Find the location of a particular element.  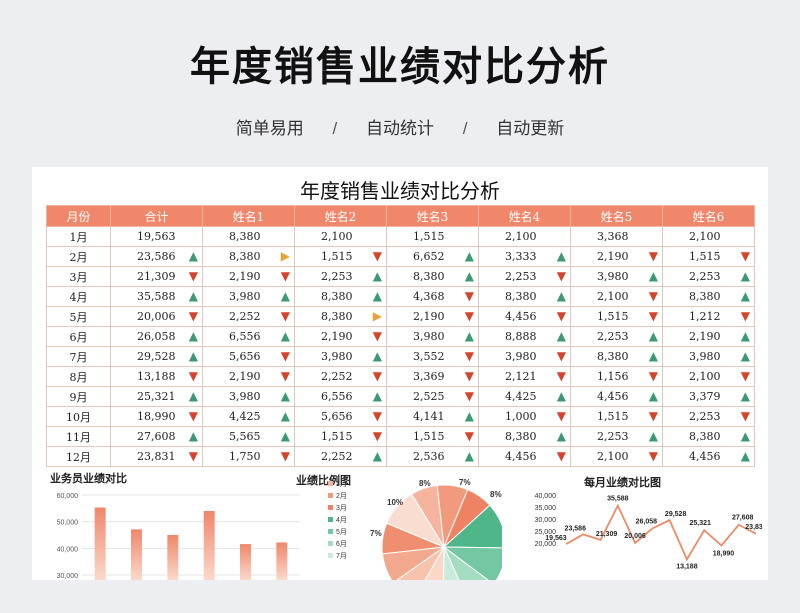

cell-value: 19,563 is located at coordinates (156, 236).